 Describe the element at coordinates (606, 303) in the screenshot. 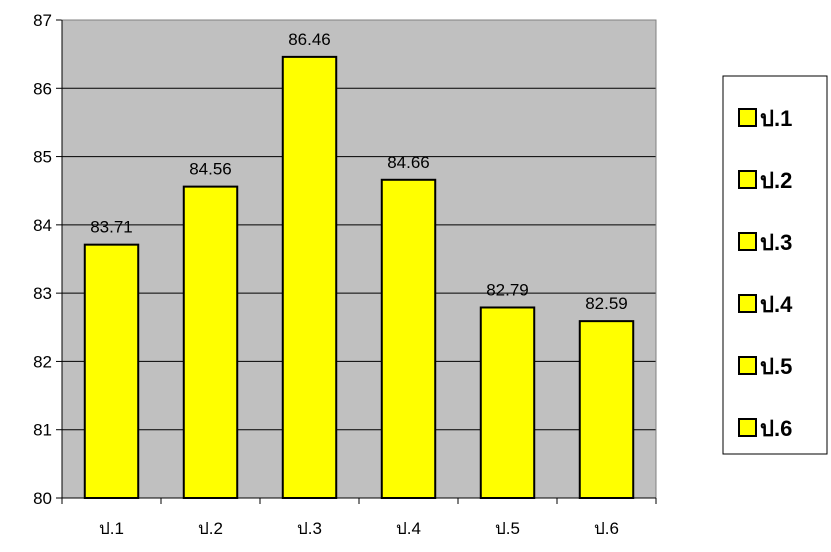

I see `data-label: 82.59` at that location.